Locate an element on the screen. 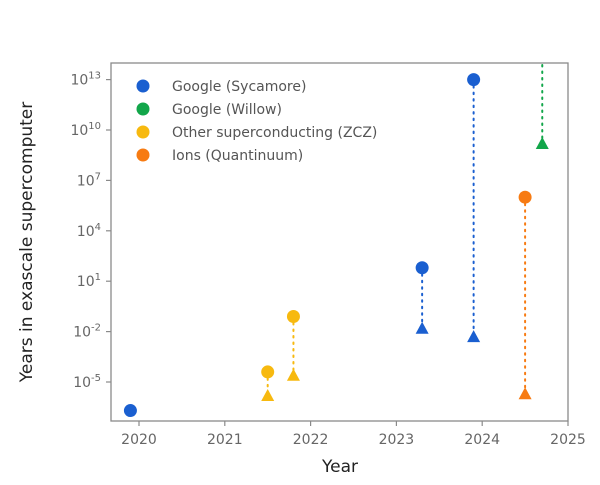 This screenshot has height=485, width=600. x-tick-label: 2024 is located at coordinates (482, 440).